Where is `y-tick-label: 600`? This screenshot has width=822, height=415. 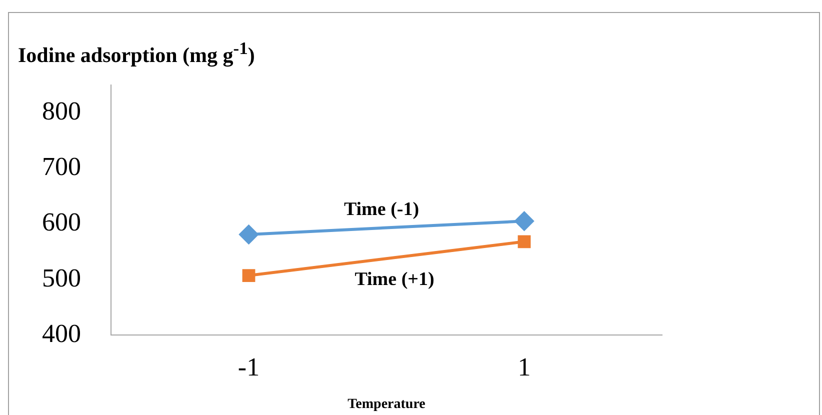 y-tick-label: 600 is located at coordinates (61, 222).